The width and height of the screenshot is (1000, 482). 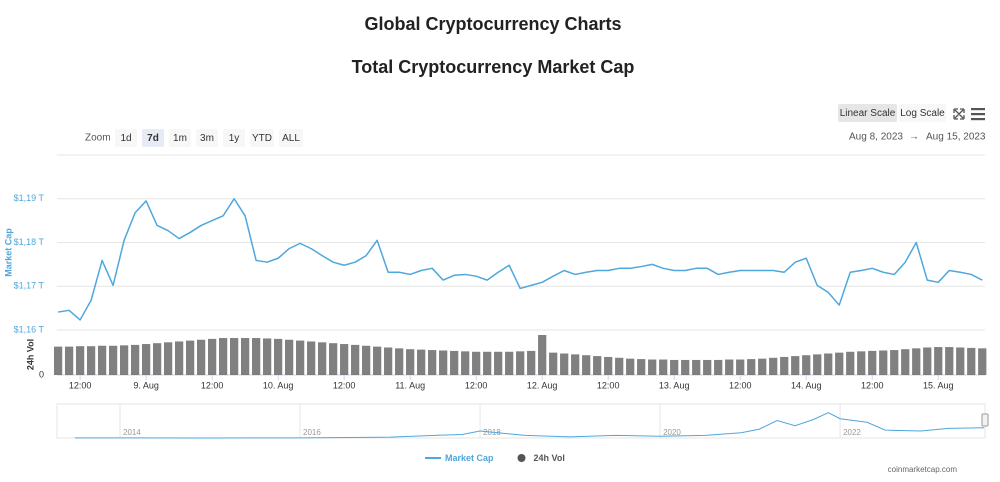 I want to click on x-tick-label: 15. Aug, so click(x=938, y=385).